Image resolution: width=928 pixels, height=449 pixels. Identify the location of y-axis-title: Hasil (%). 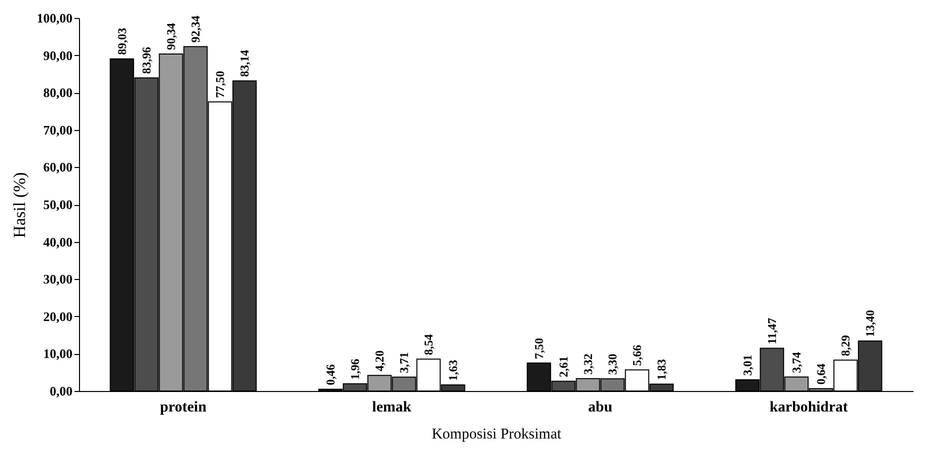
(19, 205).